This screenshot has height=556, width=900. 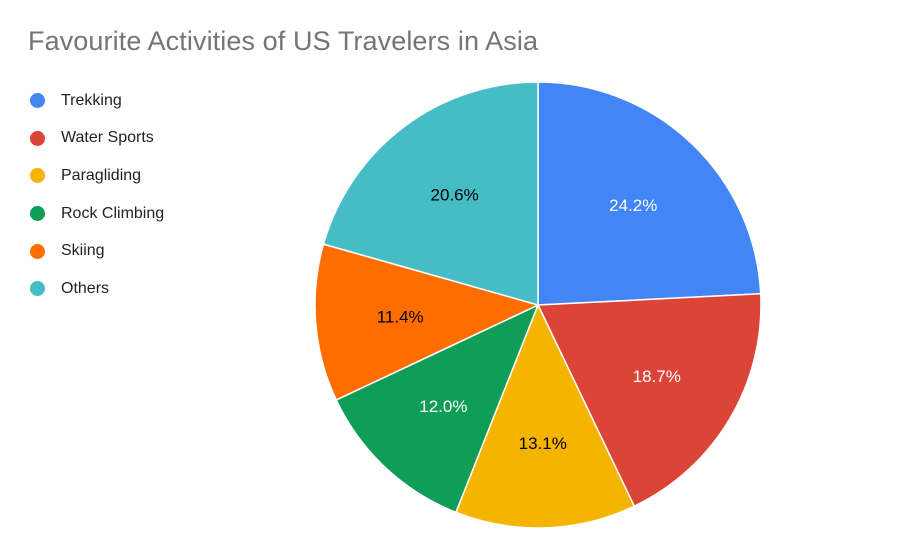 I want to click on legend-label: Skiing, so click(x=83, y=251).